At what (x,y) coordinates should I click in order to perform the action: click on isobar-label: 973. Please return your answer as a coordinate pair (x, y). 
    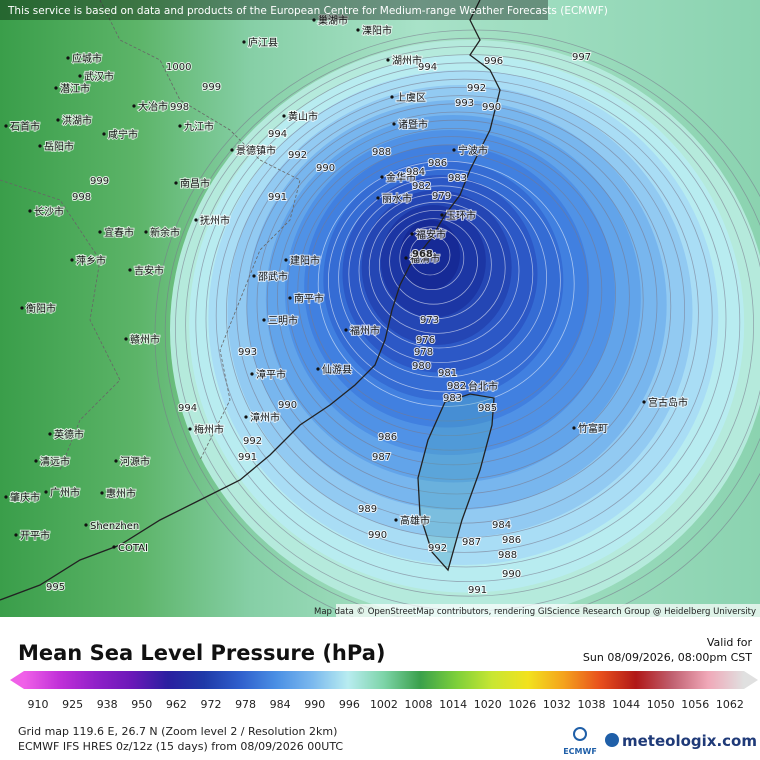
    Looking at the image, I should click on (429, 320).